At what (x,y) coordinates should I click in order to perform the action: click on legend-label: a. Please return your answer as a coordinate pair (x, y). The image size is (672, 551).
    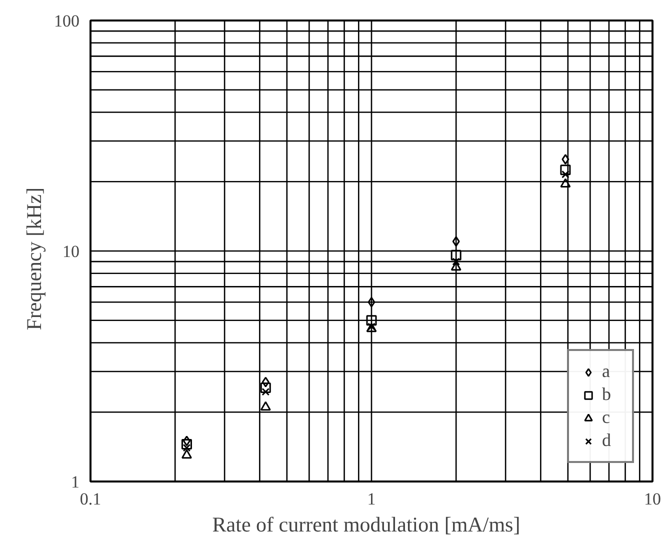
    Looking at the image, I should click on (606, 371).